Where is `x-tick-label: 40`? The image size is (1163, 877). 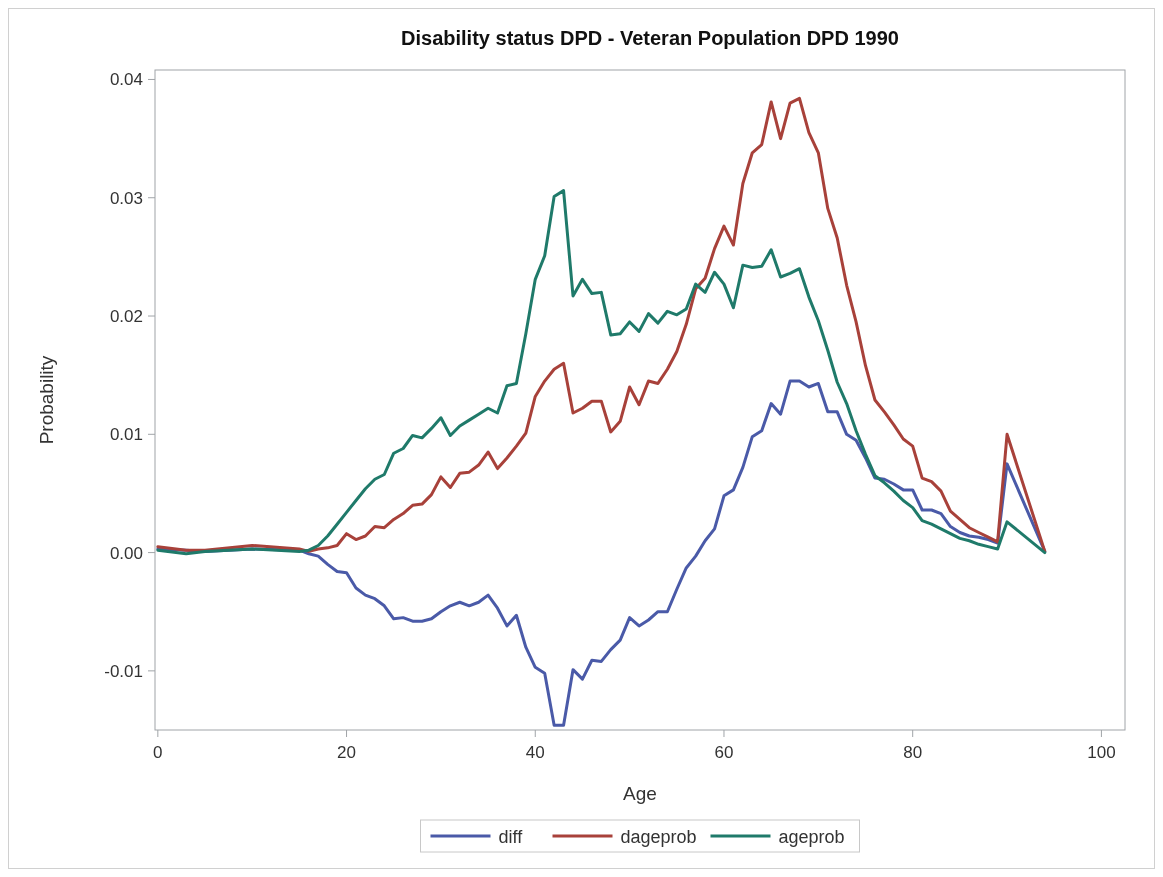
x-tick-label: 40 is located at coordinates (535, 752).